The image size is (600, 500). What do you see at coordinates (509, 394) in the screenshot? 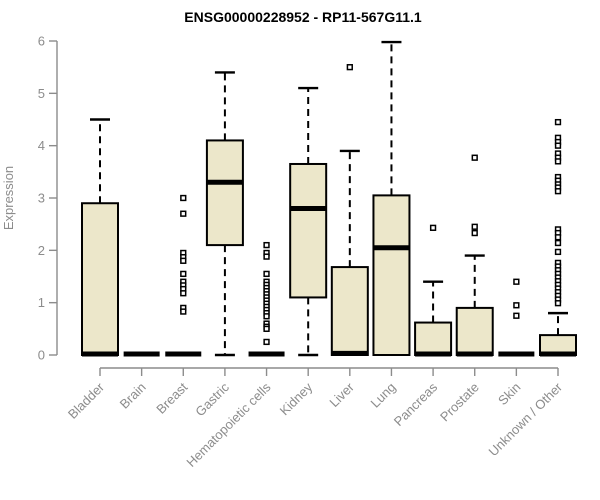
I see `x-tick-label: Skin` at bounding box center [509, 394].